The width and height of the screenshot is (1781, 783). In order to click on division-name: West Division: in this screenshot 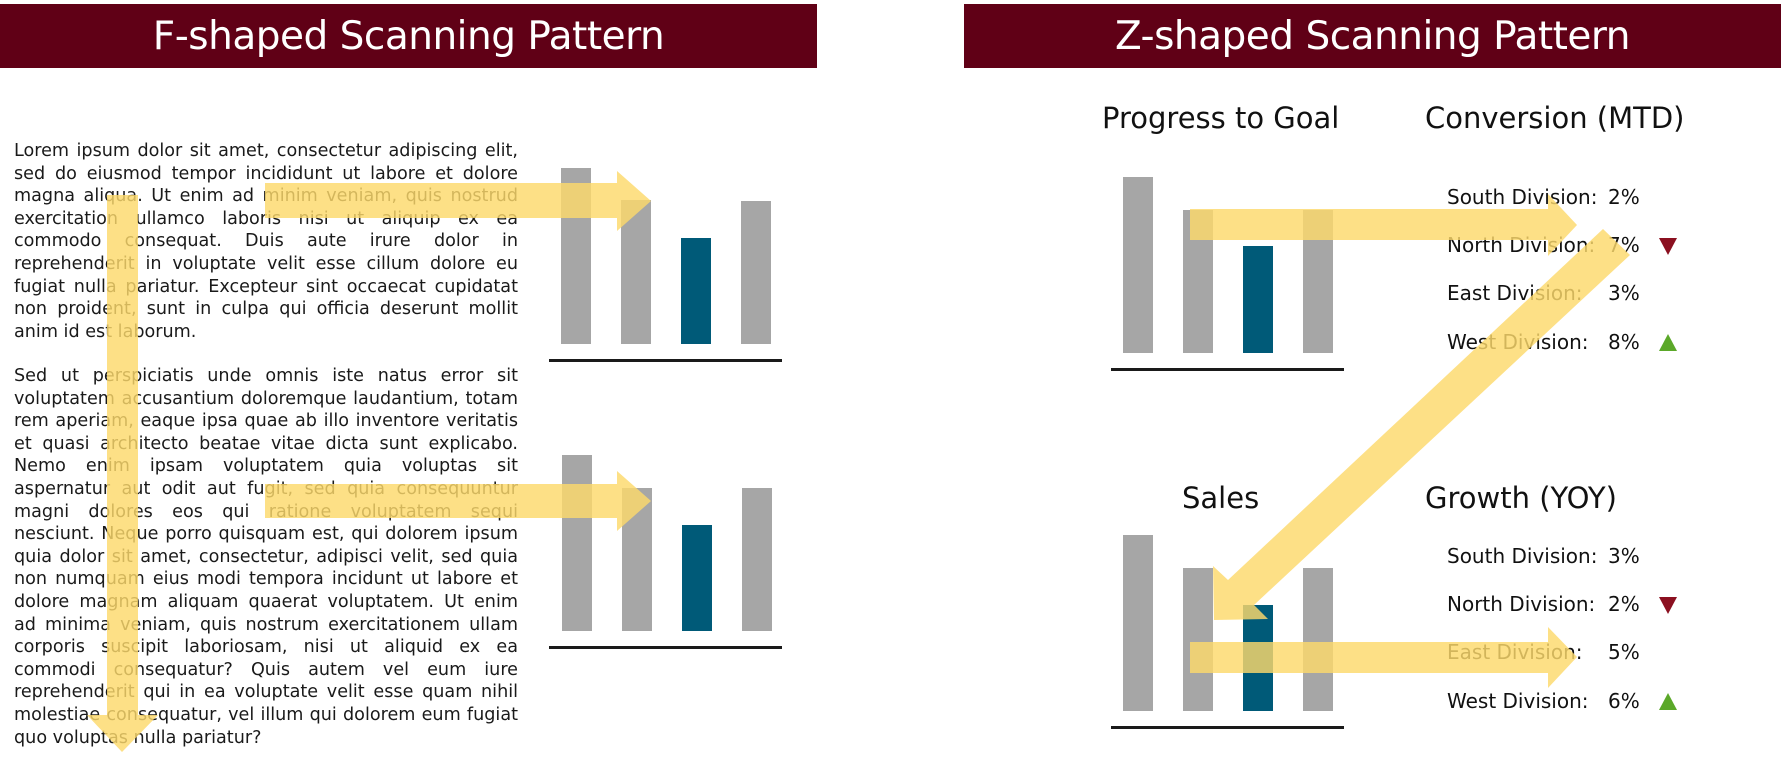, I will do `click(1518, 701)`.